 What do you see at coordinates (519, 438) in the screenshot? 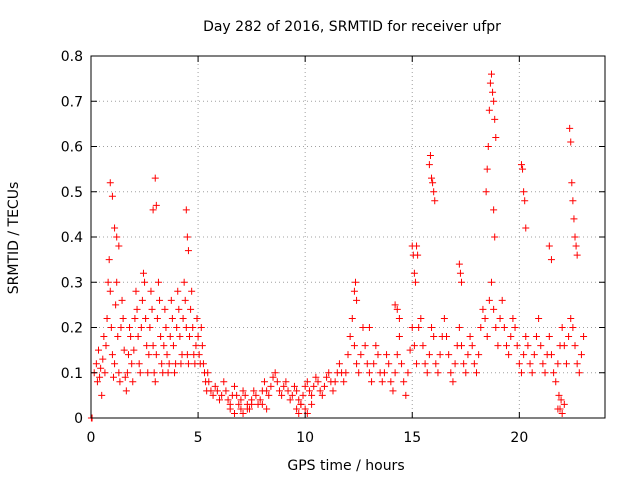
I see `x-tick-label: 20` at bounding box center [519, 438].